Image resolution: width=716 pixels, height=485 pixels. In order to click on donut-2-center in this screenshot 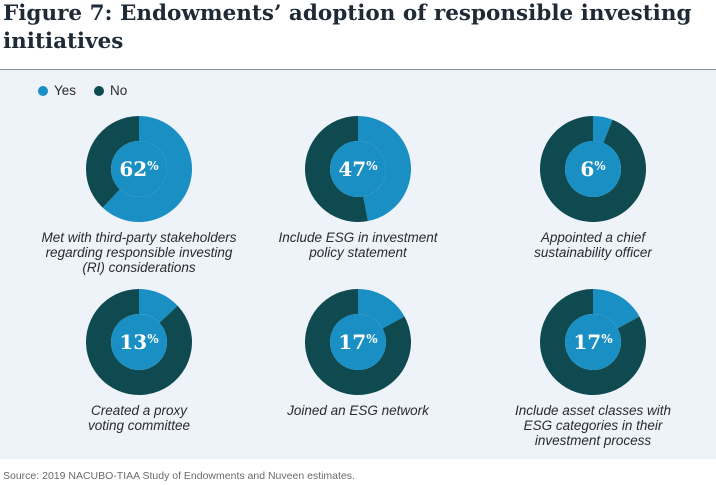, I will do `click(358, 169)`.